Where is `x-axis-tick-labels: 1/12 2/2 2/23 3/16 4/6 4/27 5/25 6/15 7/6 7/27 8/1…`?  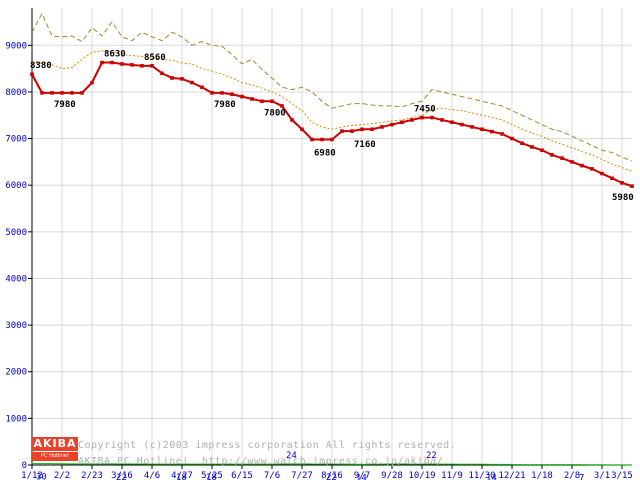
x-axis-tick-labels: 1/12 2/2 2/23 3/16 4/6 4/27 5/25 6/15 7/6 7/27 8/1… is located at coordinates (327, 475).